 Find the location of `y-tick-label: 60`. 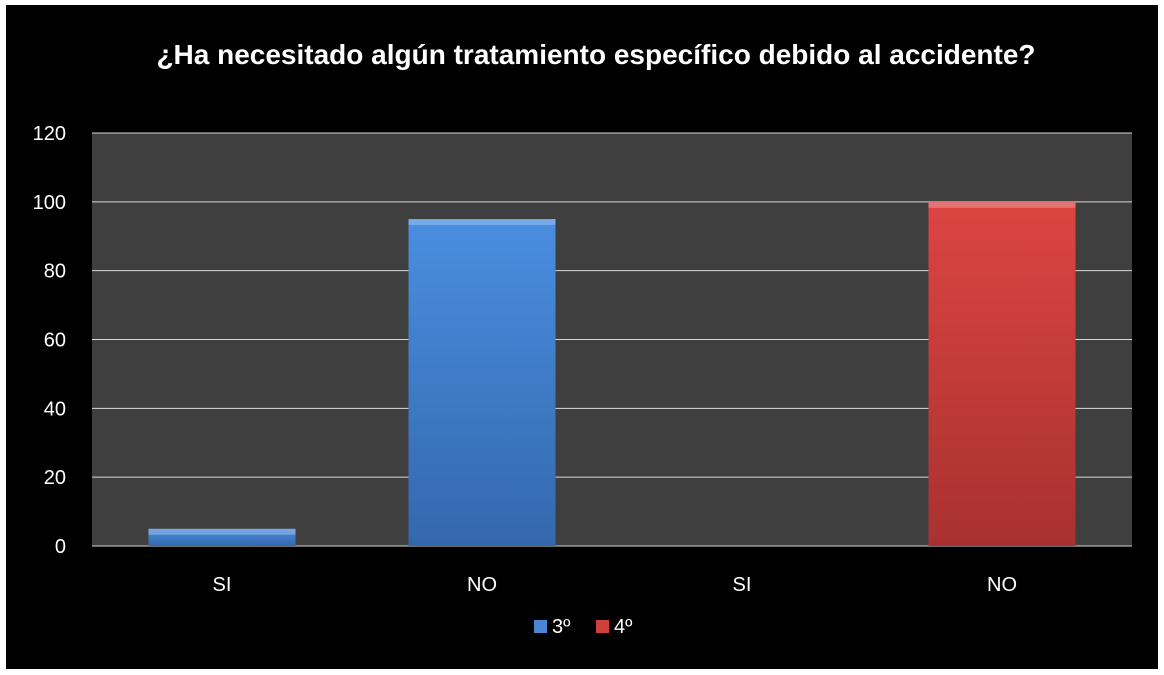

y-tick-label: 60 is located at coordinates (55, 341).